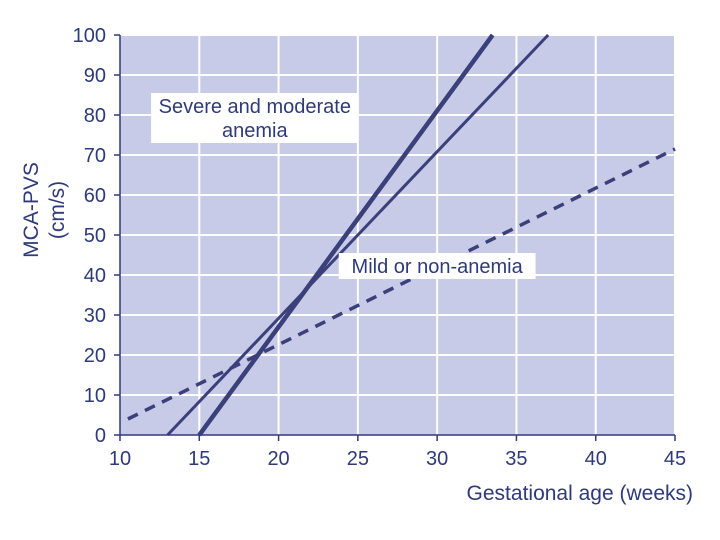 Image resolution: width=720 pixels, height=540 pixels. Describe the element at coordinates (95, 356) in the screenshot. I see `y-tick-label: 20` at that location.